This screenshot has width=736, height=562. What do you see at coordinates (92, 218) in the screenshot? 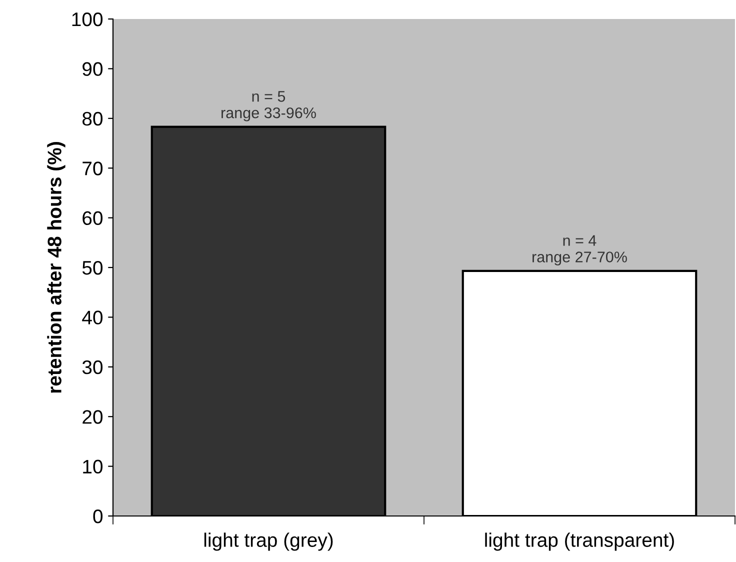
I see `y-tick-label: 60` at bounding box center [92, 218].